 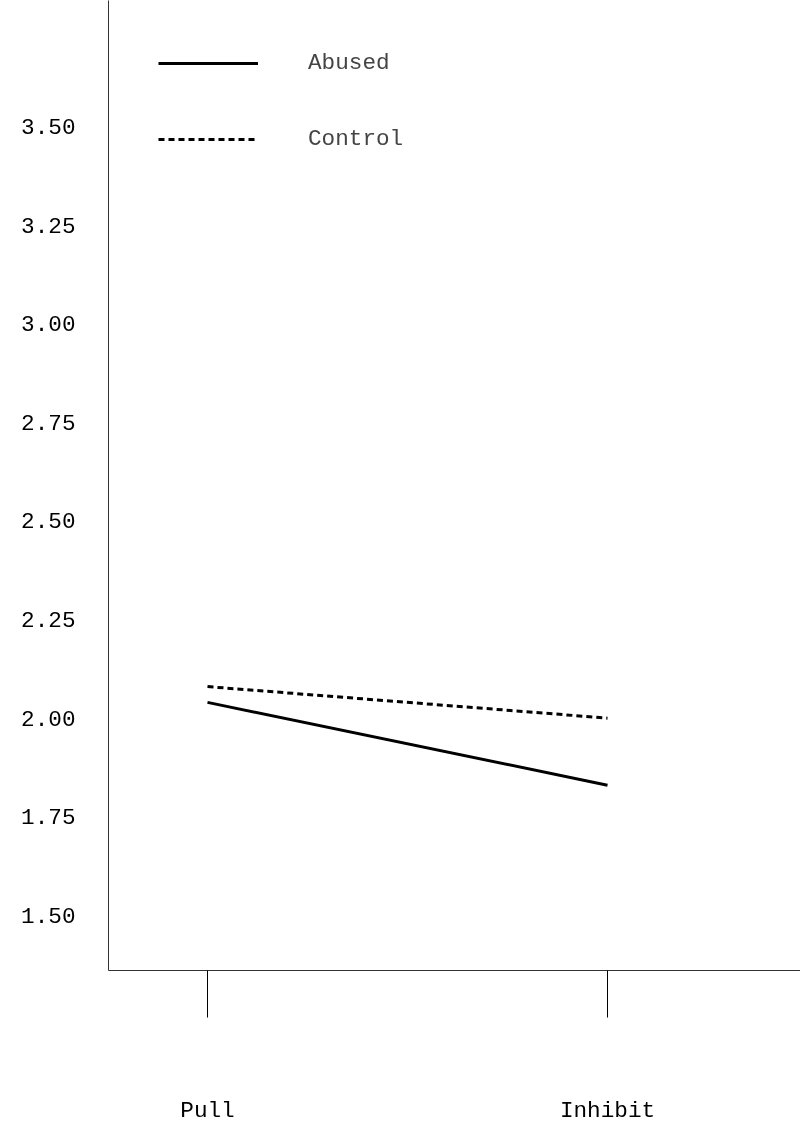 What do you see at coordinates (48, 226) in the screenshot?
I see `y-tick-label: 3.25` at bounding box center [48, 226].